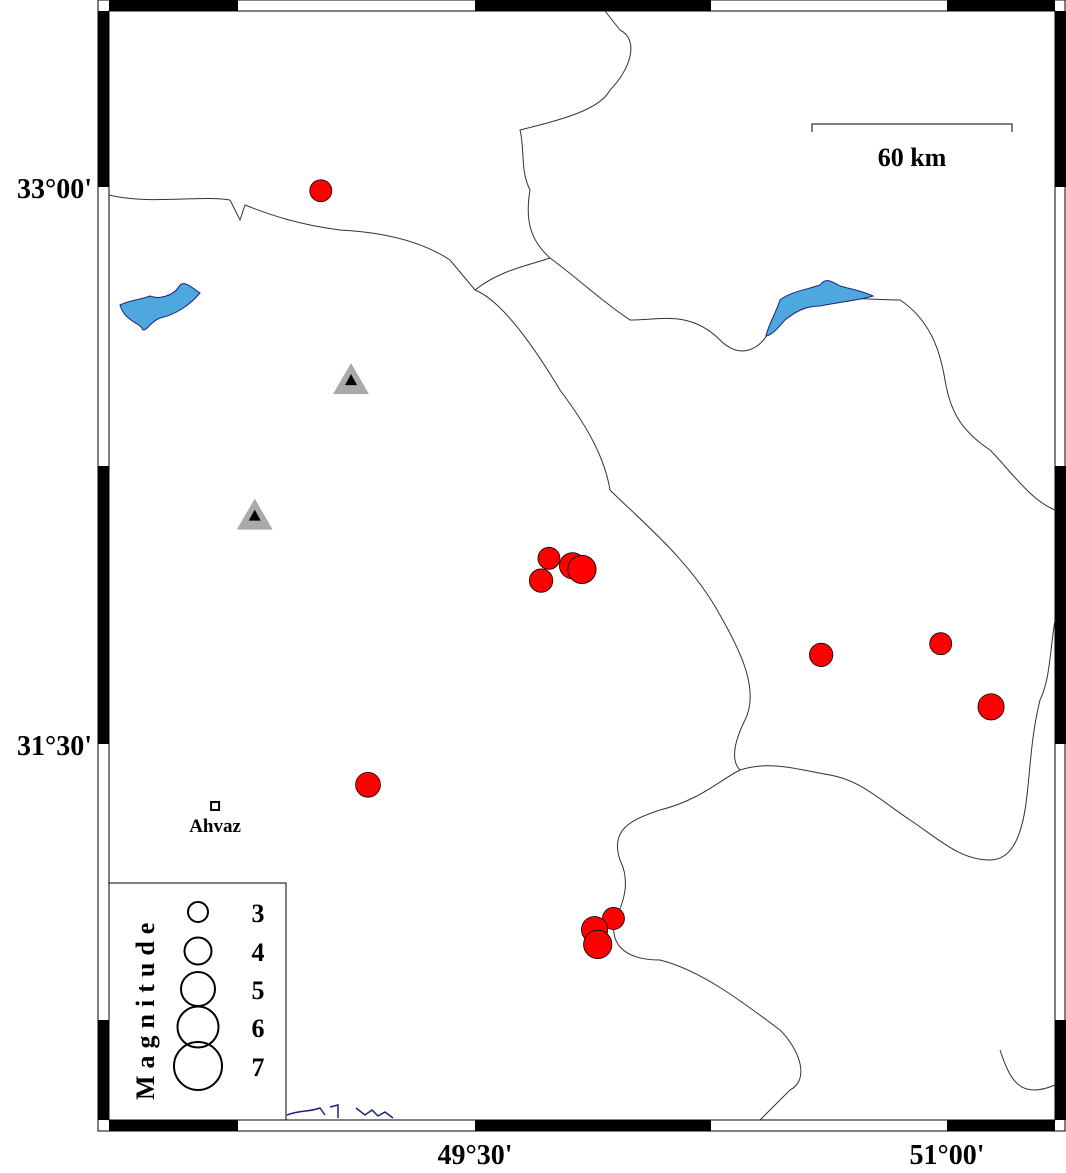 The image size is (1066, 1173). Describe the element at coordinates (145, 1008) in the screenshot. I see `legend-title: Magnitude` at that location.